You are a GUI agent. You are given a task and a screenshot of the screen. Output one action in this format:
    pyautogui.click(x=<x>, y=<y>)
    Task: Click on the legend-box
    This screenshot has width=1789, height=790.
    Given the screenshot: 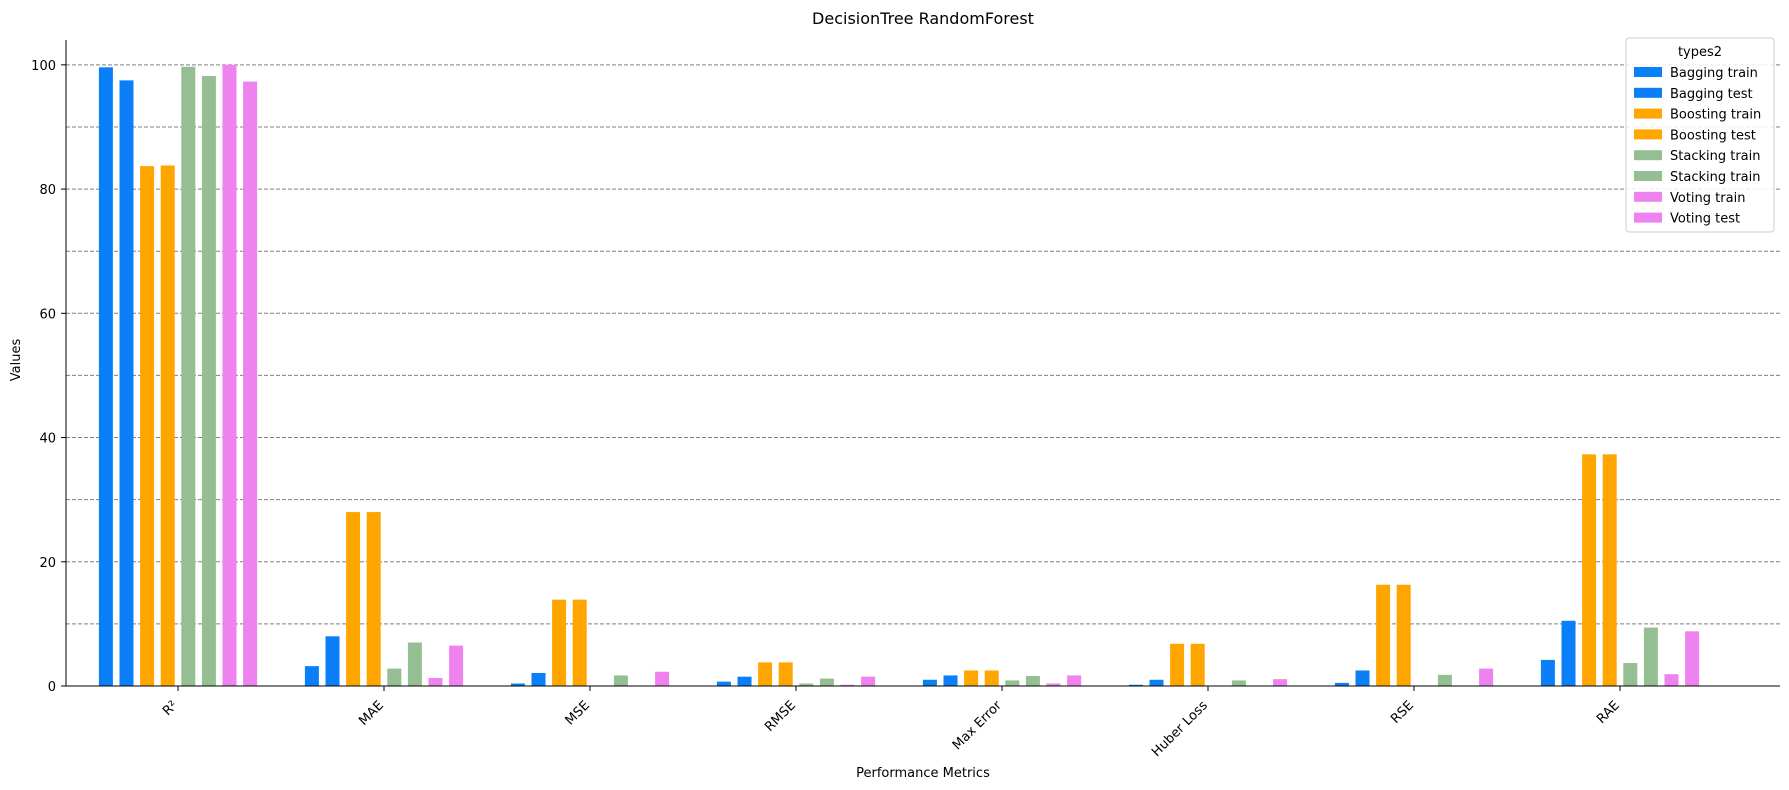 What is the action you would take?
    pyautogui.click(x=1700, y=135)
    